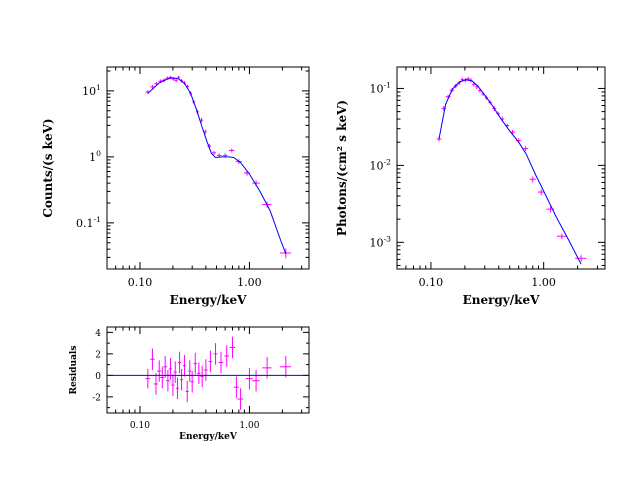 This screenshot has height=491, width=635. I want to click on y-tick-label: 10⁻¹, so click(381, 88).